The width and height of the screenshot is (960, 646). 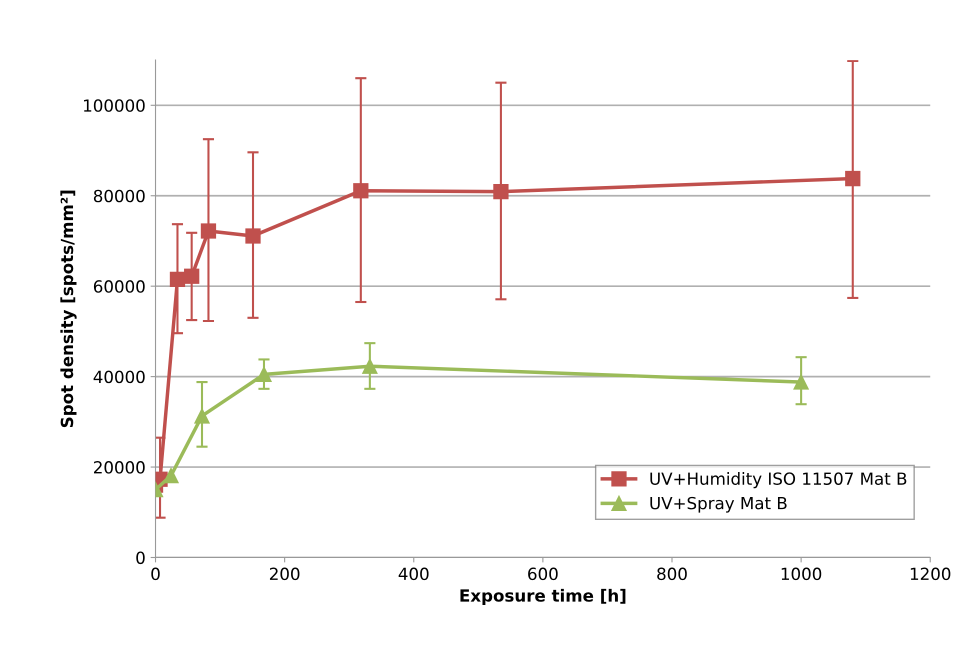 I want to click on y-tick-label: 20000, so click(x=119, y=467).